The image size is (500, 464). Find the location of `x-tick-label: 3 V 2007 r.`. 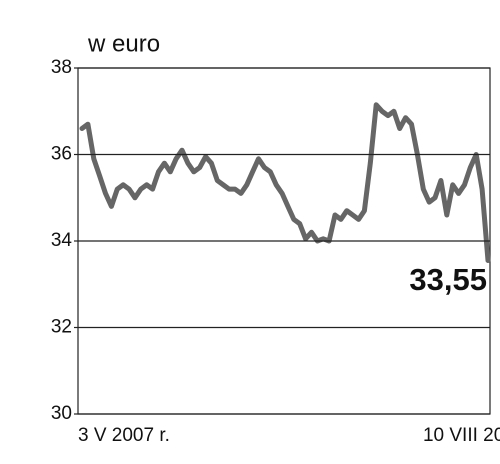

x-tick-label: 3 V 2007 r. is located at coordinates (124, 435).